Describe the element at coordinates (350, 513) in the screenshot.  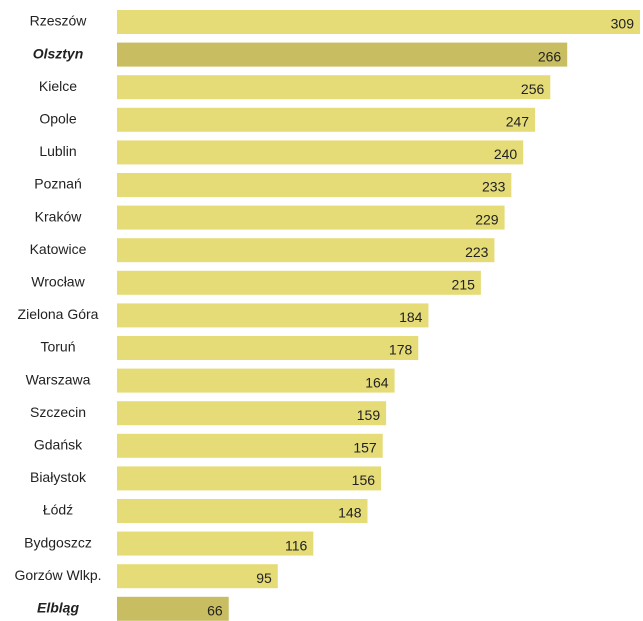
I see `value-label: 148` at that location.